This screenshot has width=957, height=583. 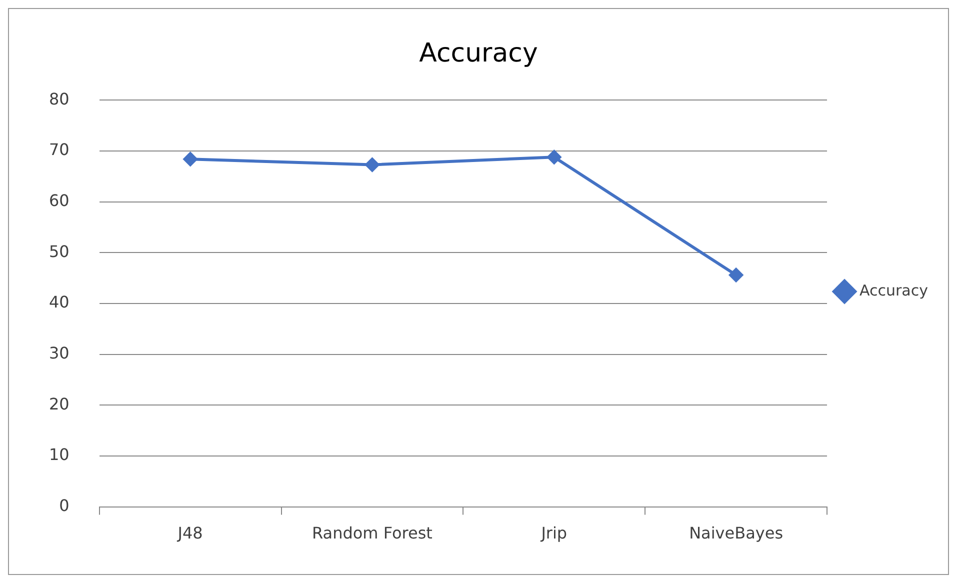 I want to click on y-tick-label: 10, so click(x=59, y=454).